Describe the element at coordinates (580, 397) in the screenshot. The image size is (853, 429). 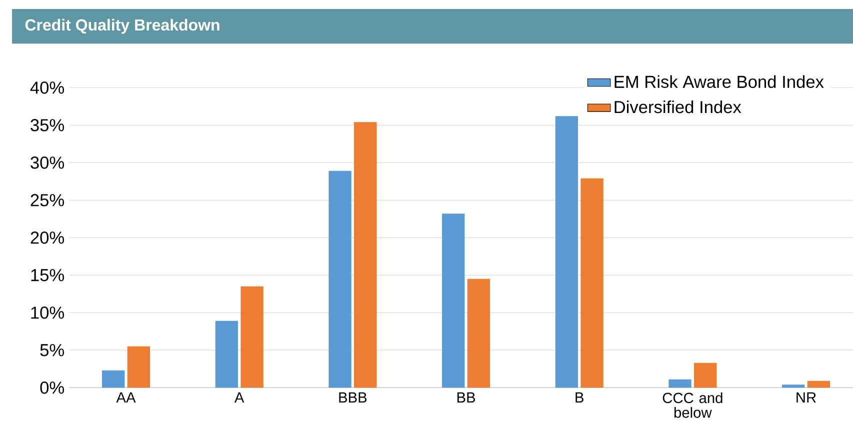
I see `x-tick-label: B` at that location.